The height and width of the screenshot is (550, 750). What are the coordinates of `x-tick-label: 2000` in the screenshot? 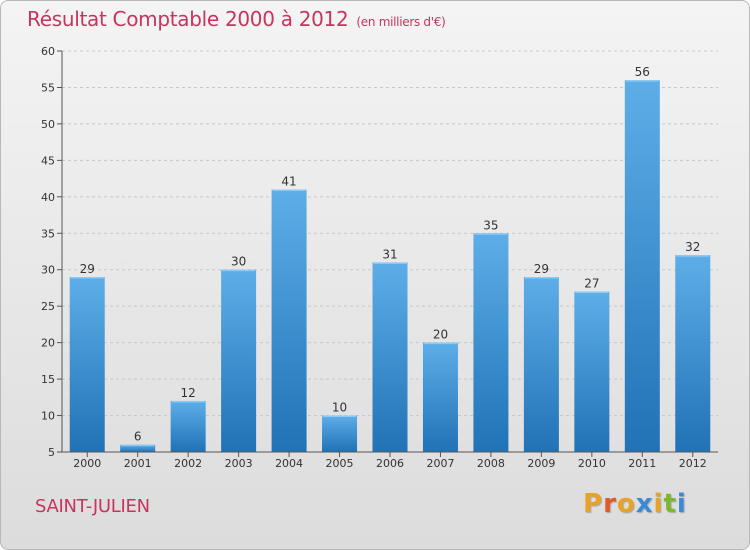 It's located at (87, 463).